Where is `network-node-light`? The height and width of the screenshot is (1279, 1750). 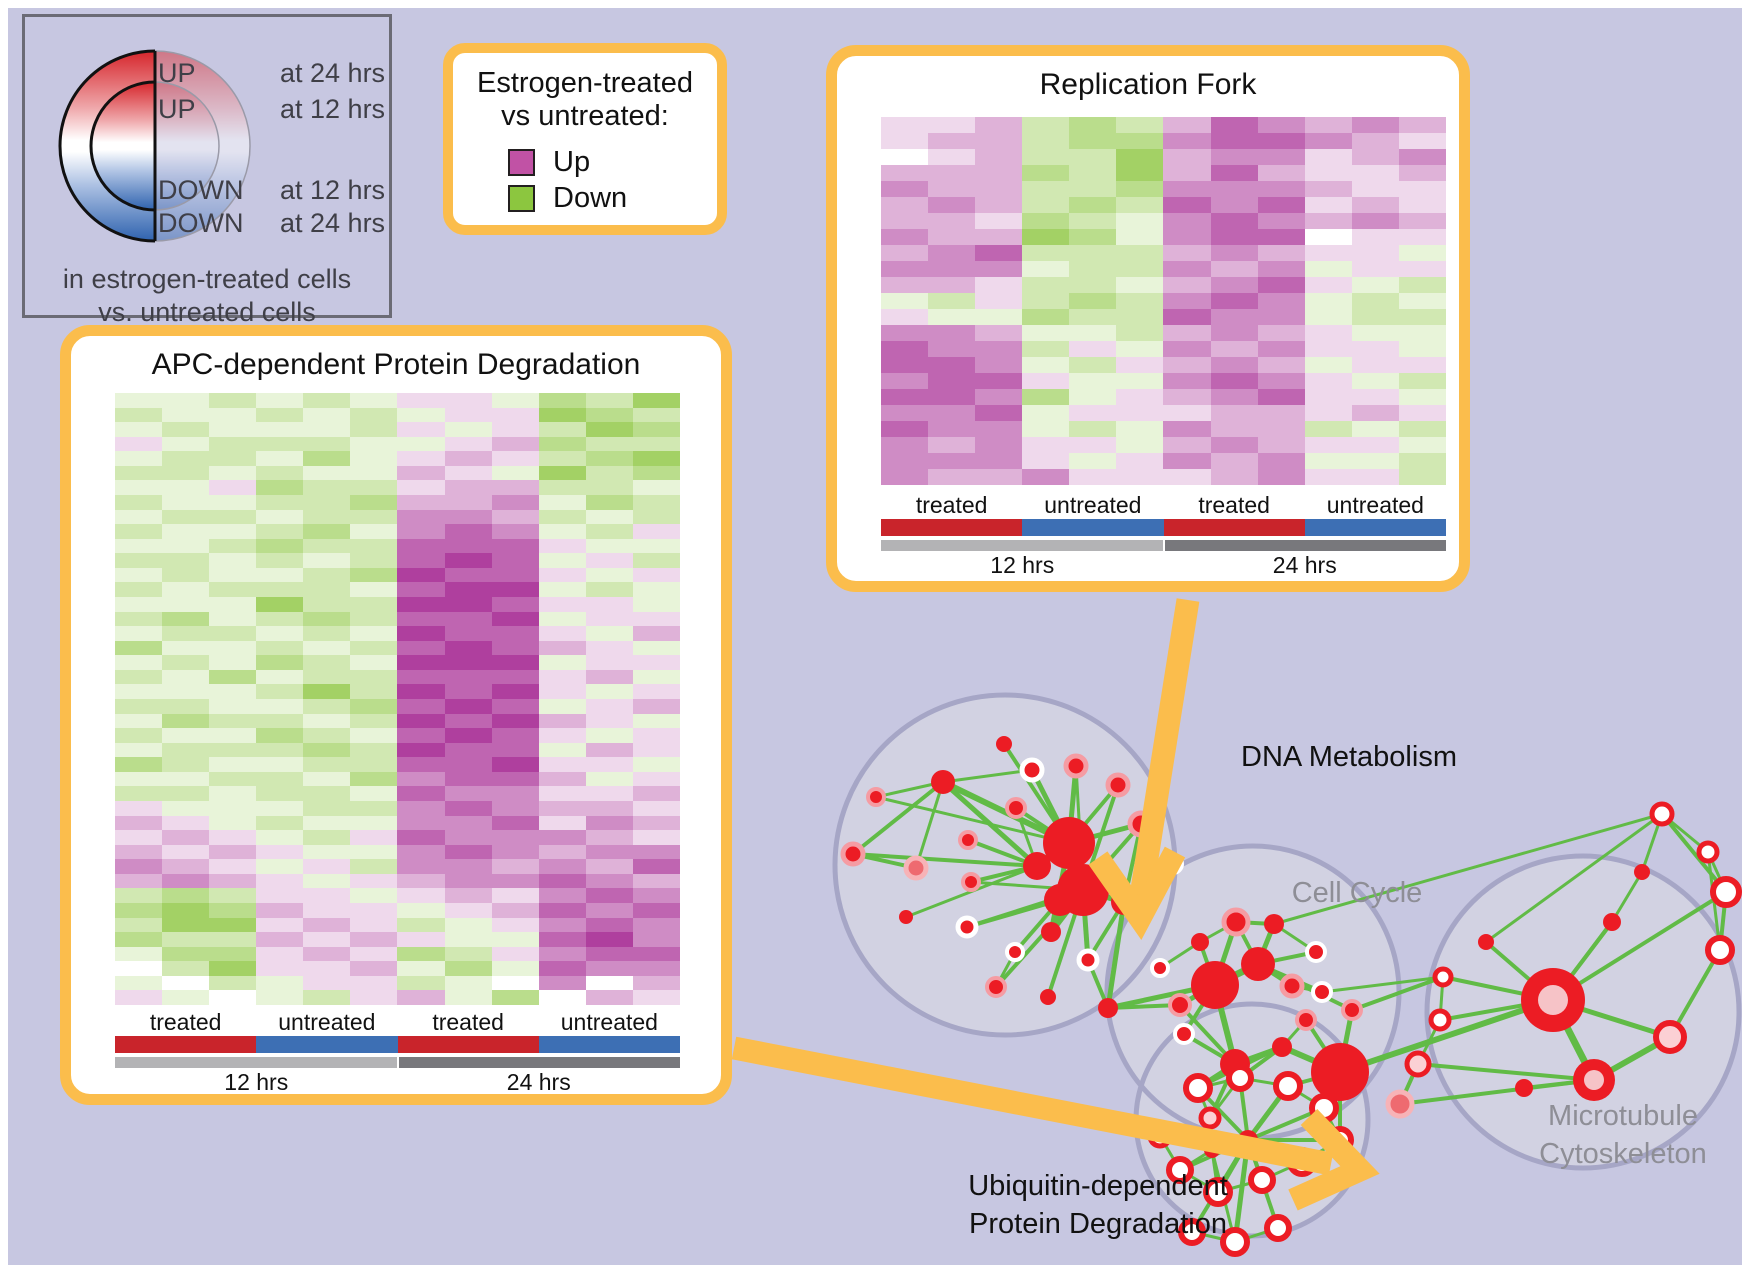 network-node-light is located at coordinates (916, 868).